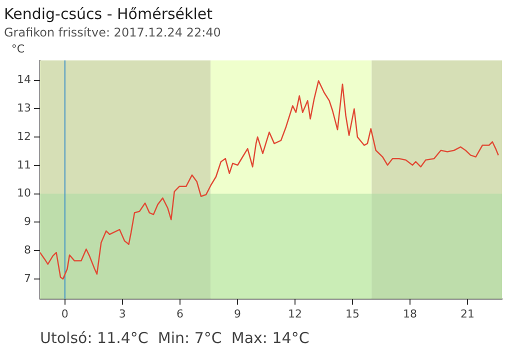 Image resolution: width=510 pixels, height=350 pixels. I want to click on y-tick-label: 10, so click(24, 193).